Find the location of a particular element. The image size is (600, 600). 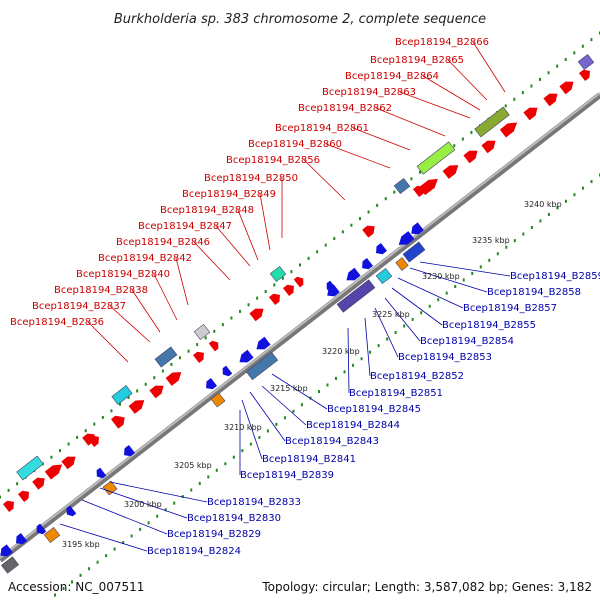

scale-label: 3225 kbp is located at coordinates (391, 314).